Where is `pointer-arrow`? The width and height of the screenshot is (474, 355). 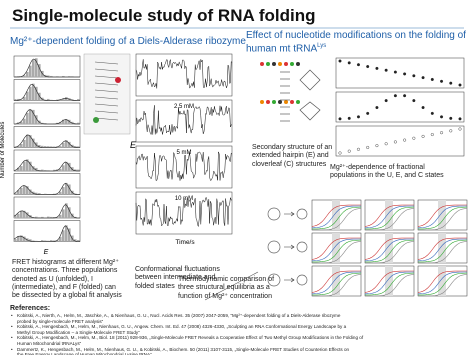
pointer-arrow is located at coordinates (231, 286).